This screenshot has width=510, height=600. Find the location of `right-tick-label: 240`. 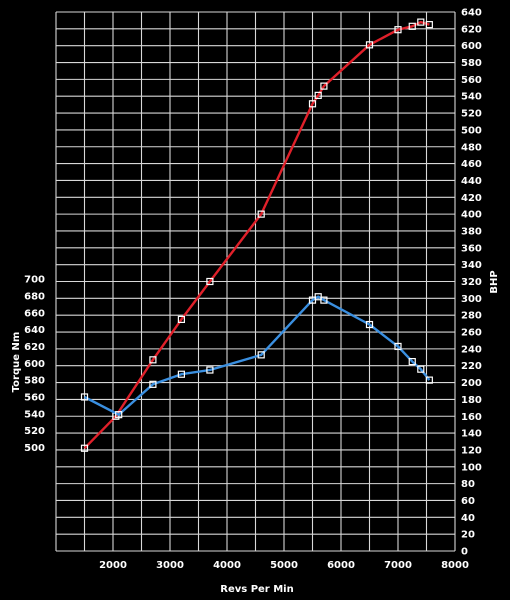

right-tick-label: 240 is located at coordinates (471, 349).